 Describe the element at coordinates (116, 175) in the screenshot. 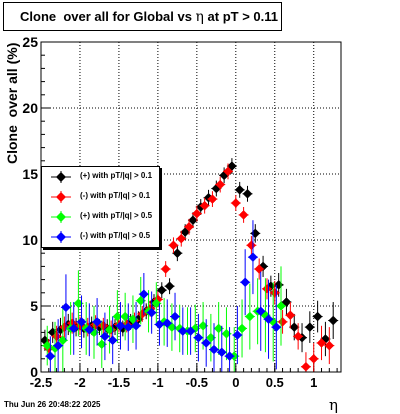

I see `legend-label-pos-pt01: (+) with pT/|q| > 0.1` at that location.